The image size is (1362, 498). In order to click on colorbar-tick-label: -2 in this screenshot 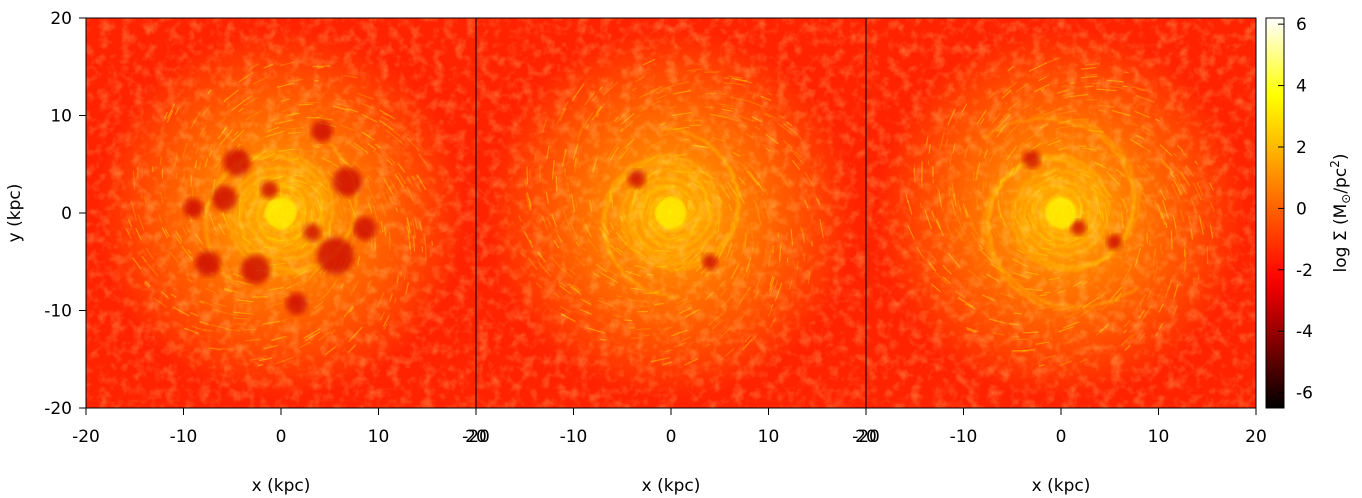, I will do `click(1304, 271)`.